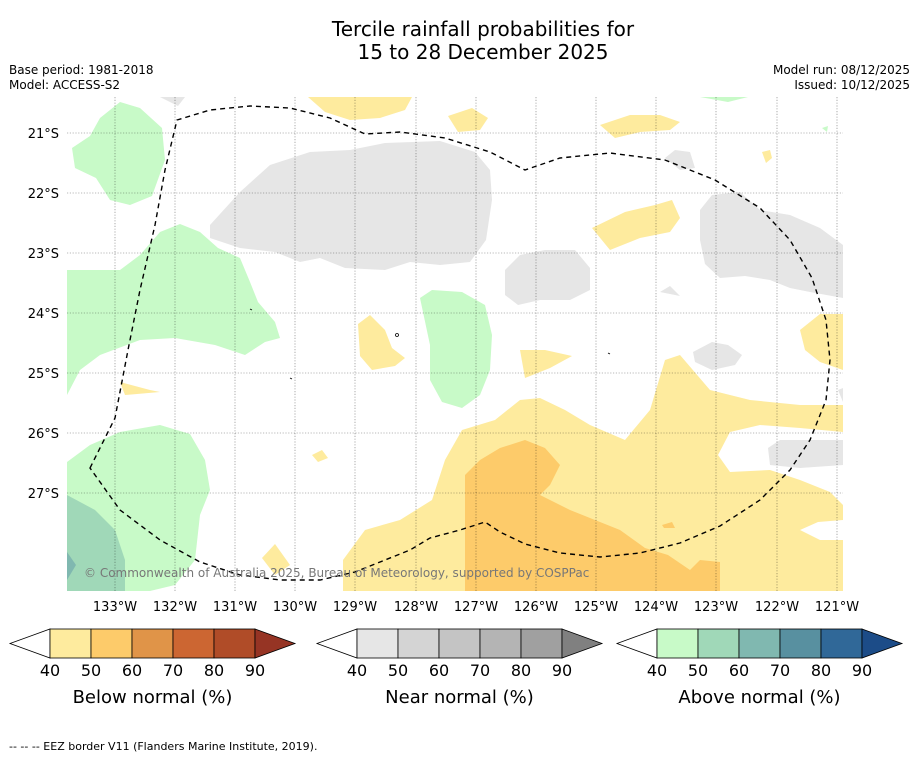 The image size is (919, 758). What do you see at coordinates (596, 607) in the screenshot?
I see `lon-label: 125°W` at bounding box center [596, 607].